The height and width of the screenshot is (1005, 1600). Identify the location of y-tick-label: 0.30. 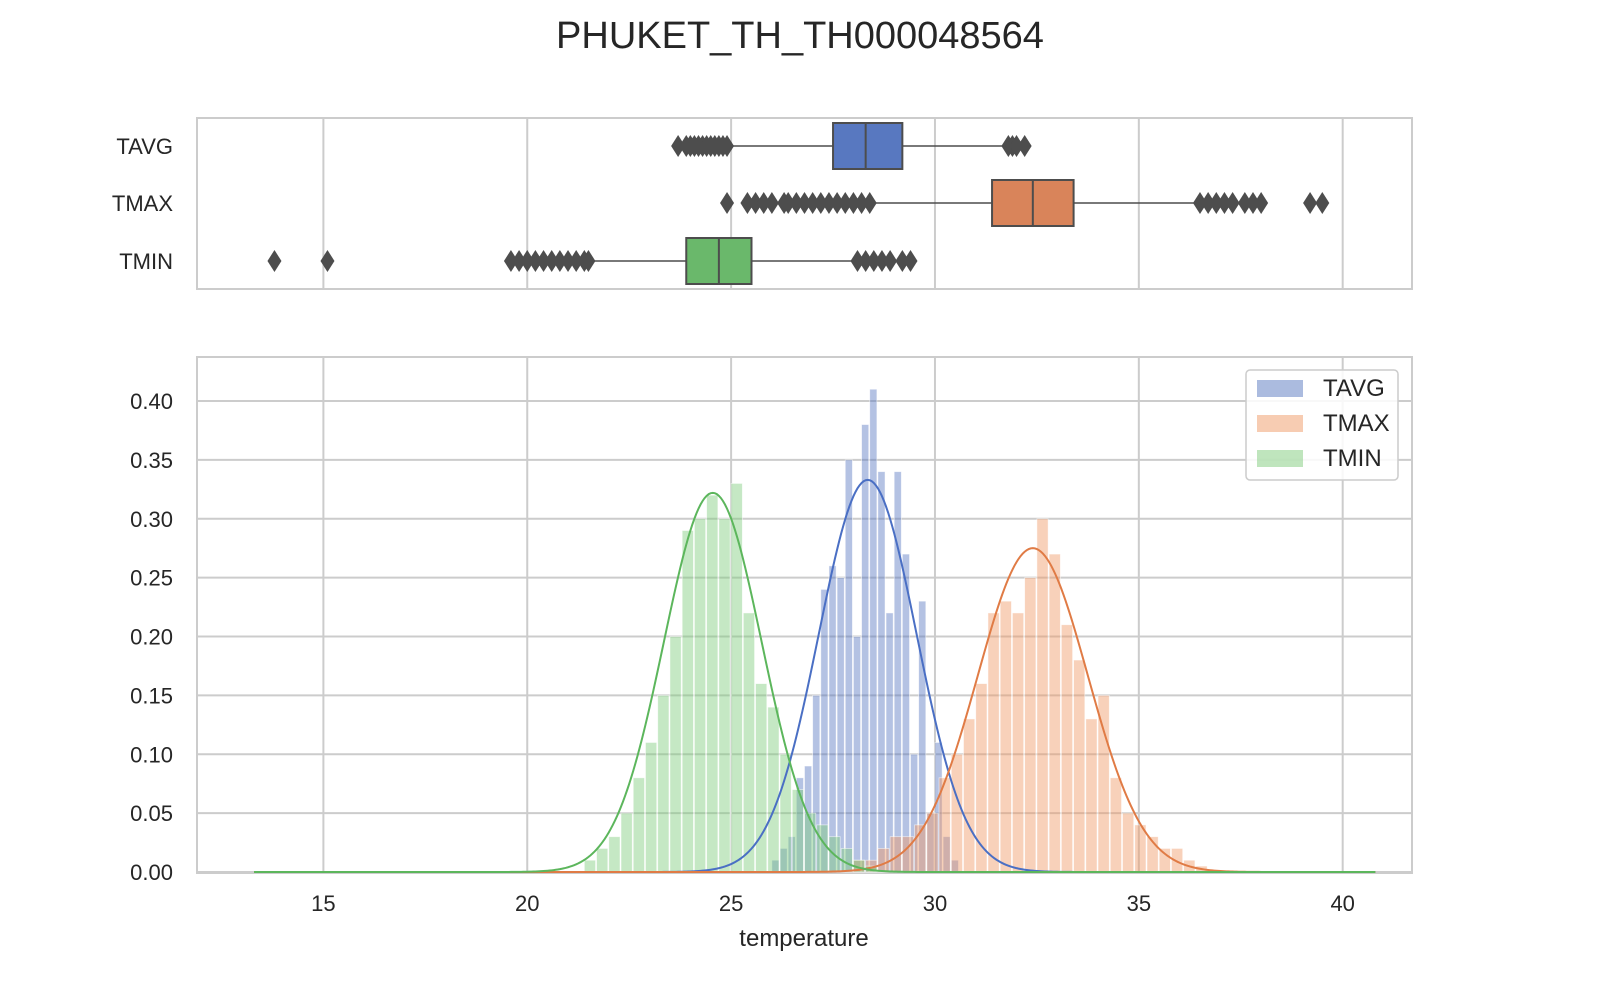
(151, 519).